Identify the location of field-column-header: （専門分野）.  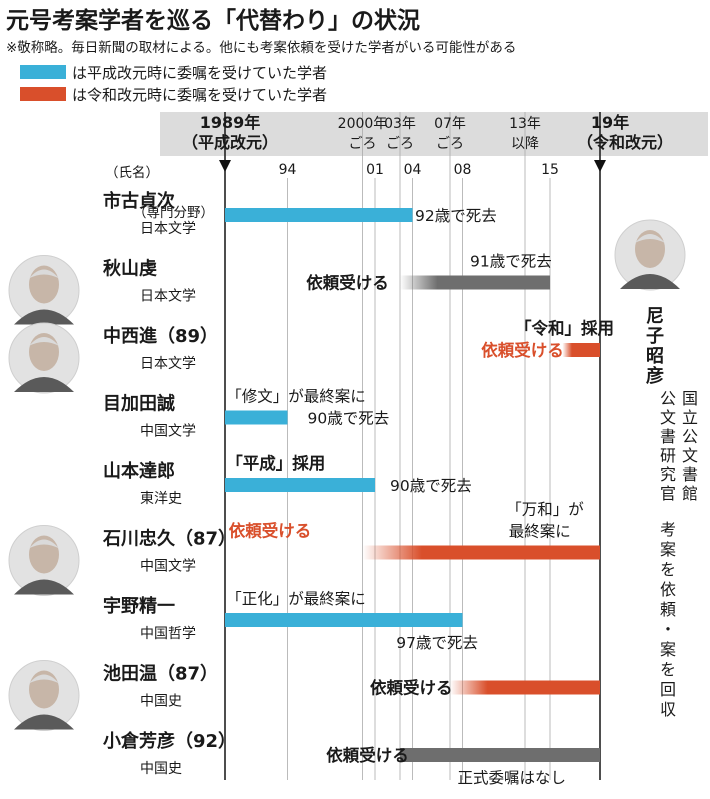
(173, 213).